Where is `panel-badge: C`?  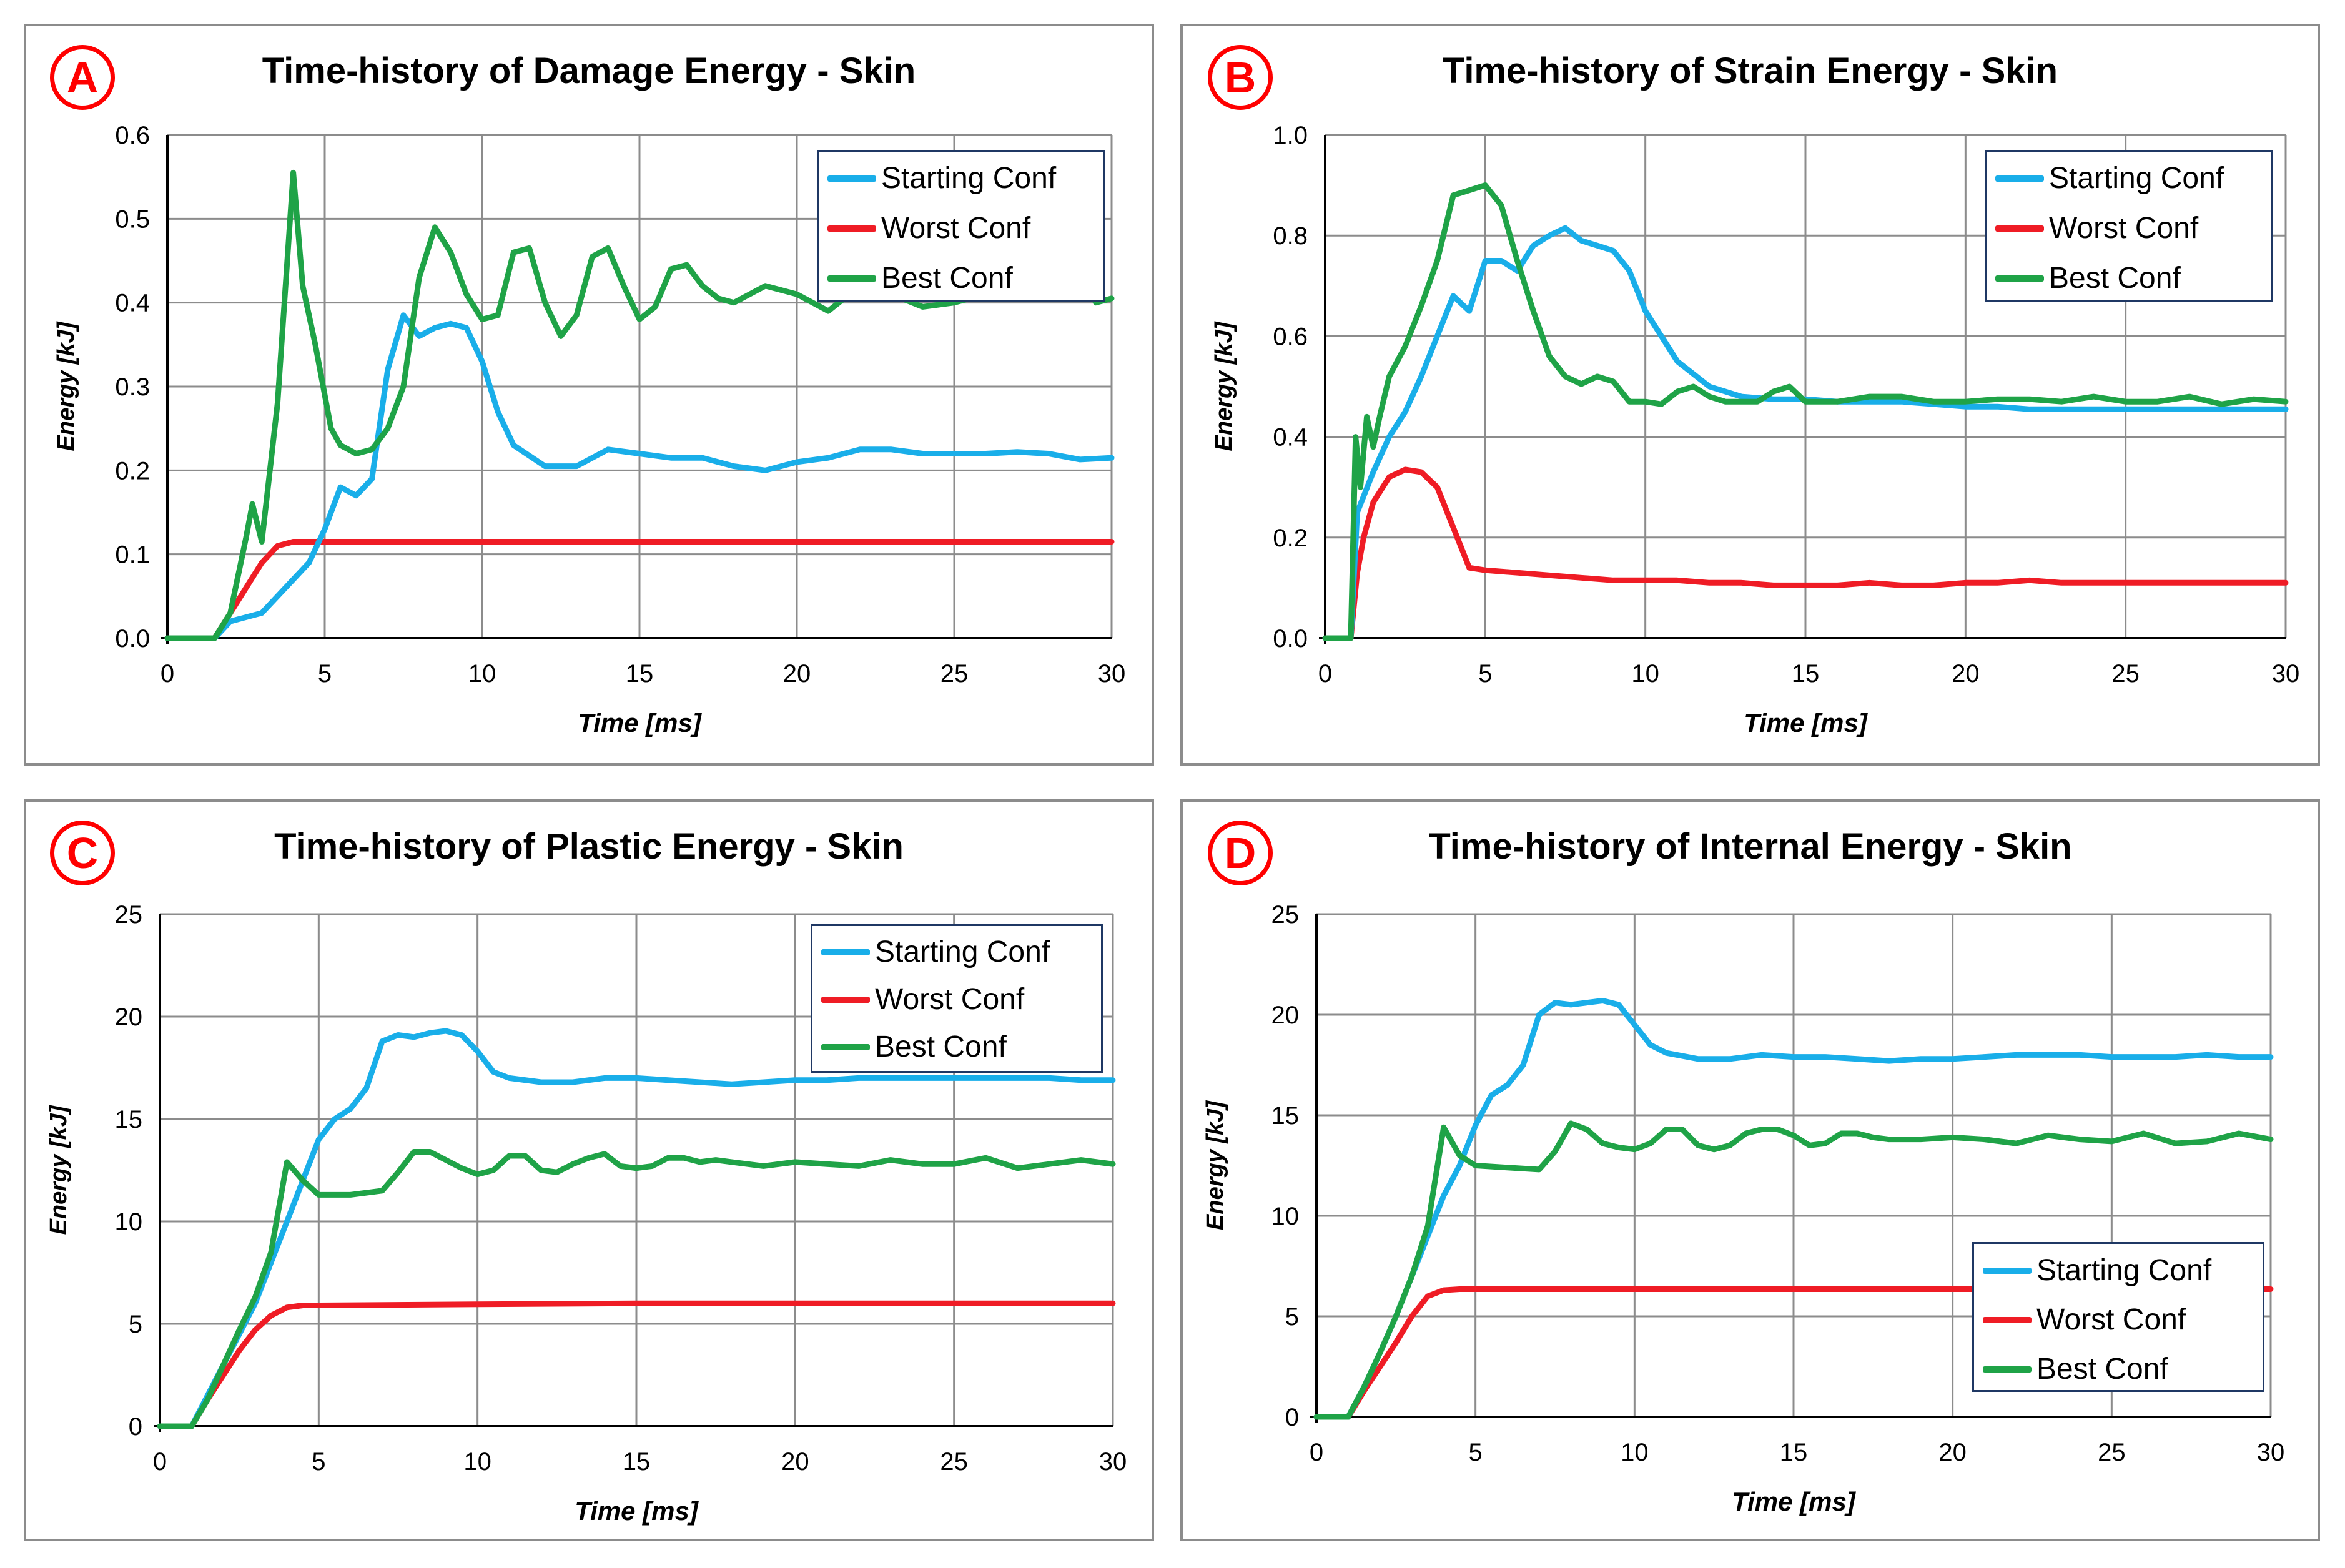
panel-badge: C is located at coordinates (82, 853).